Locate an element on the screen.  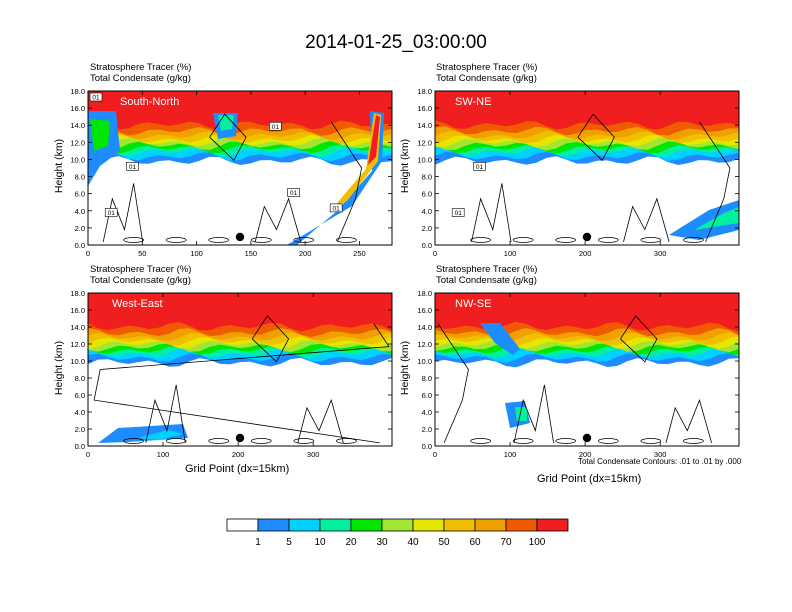
legend-label: 5 is located at coordinates (289, 542).